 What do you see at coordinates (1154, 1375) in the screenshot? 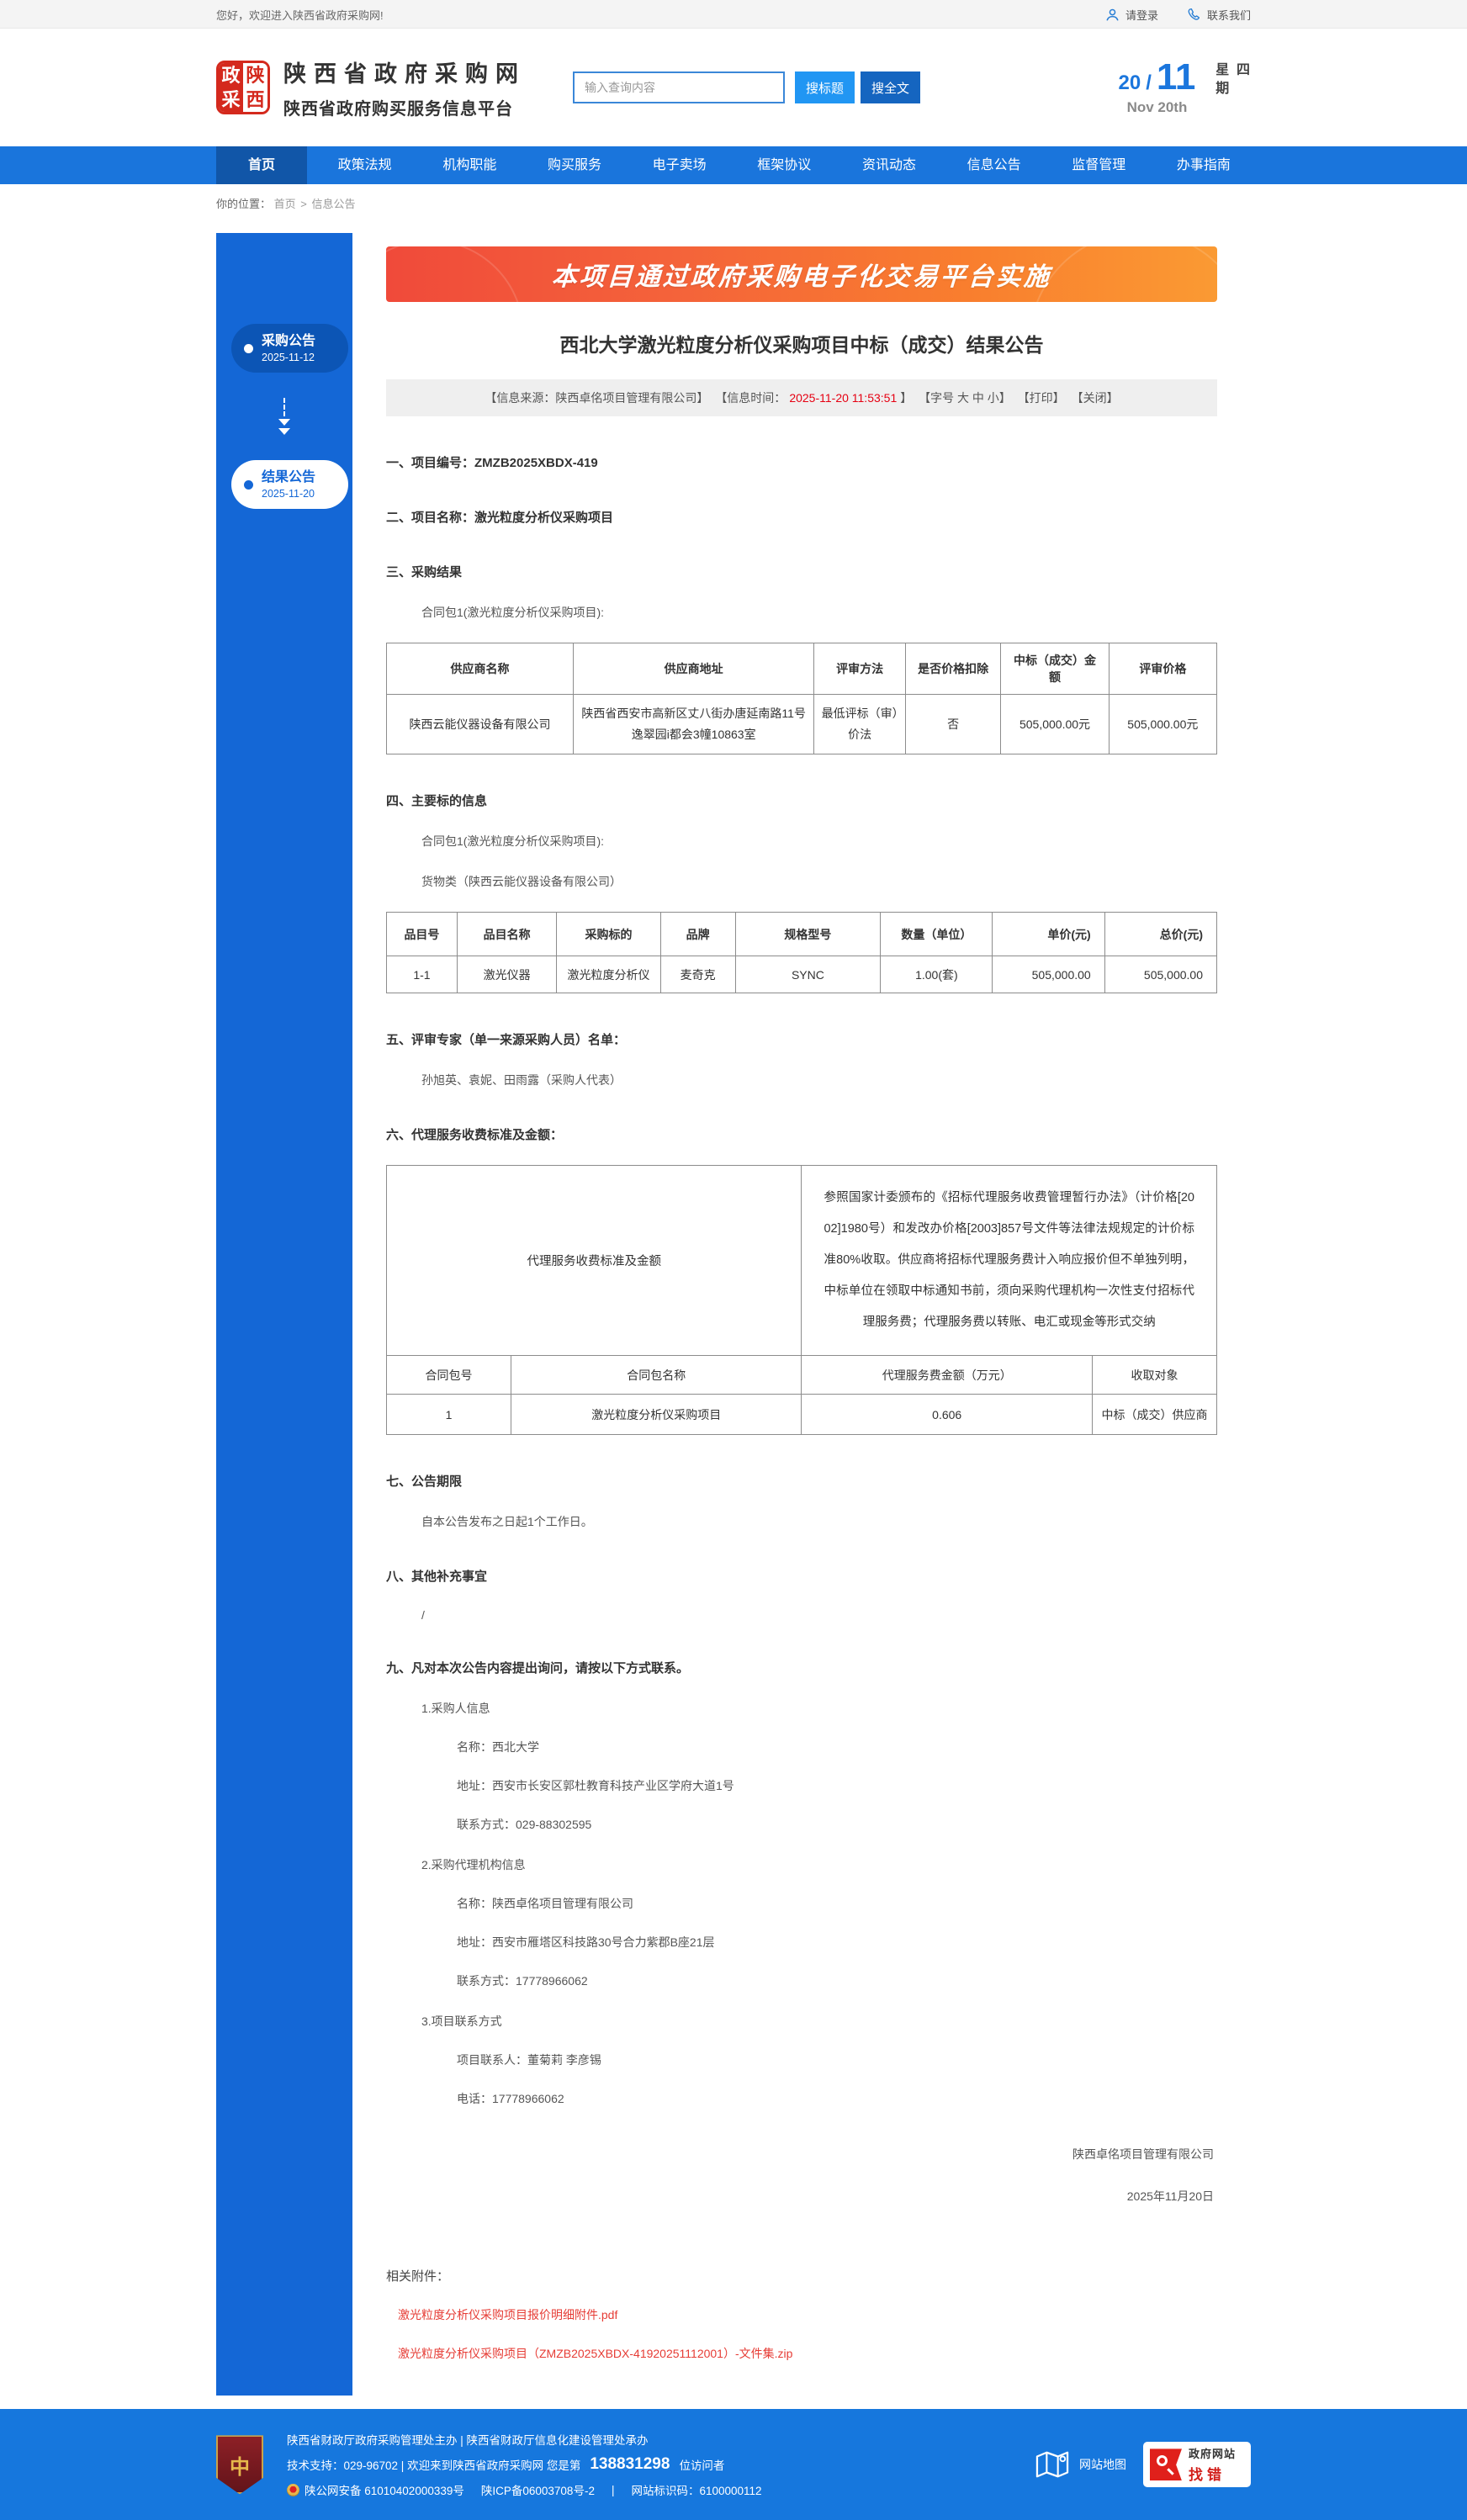
I see `column-header: 收取对象` at bounding box center [1154, 1375].